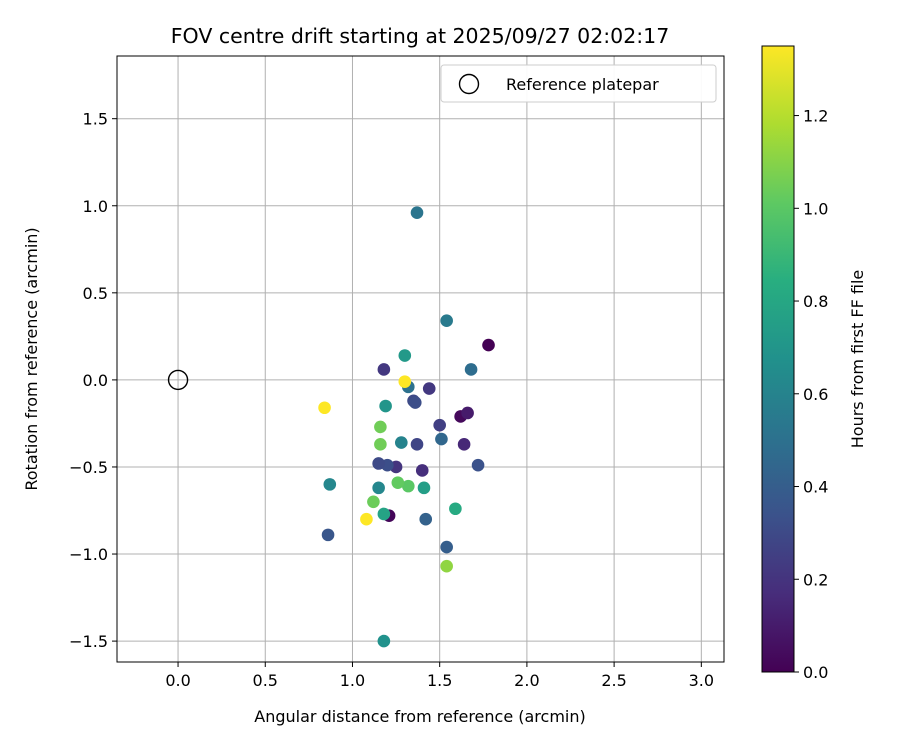 The height and width of the screenshot is (754, 900). I want to click on colorbar-tick-label: 0.8, so click(815, 301).